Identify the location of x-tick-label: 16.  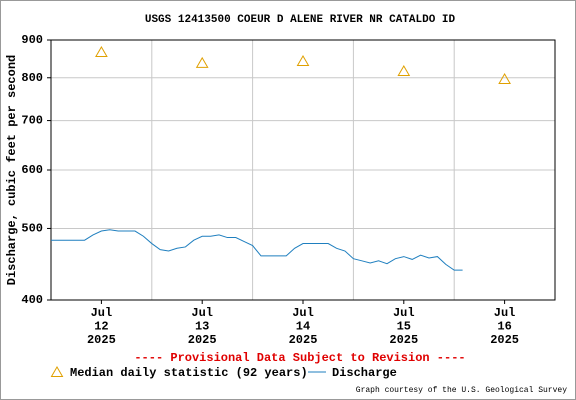
(504, 327).